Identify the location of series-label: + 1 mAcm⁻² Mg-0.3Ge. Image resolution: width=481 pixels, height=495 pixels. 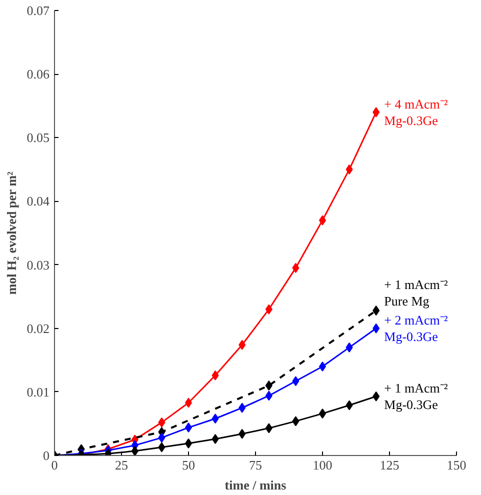
(416, 396).